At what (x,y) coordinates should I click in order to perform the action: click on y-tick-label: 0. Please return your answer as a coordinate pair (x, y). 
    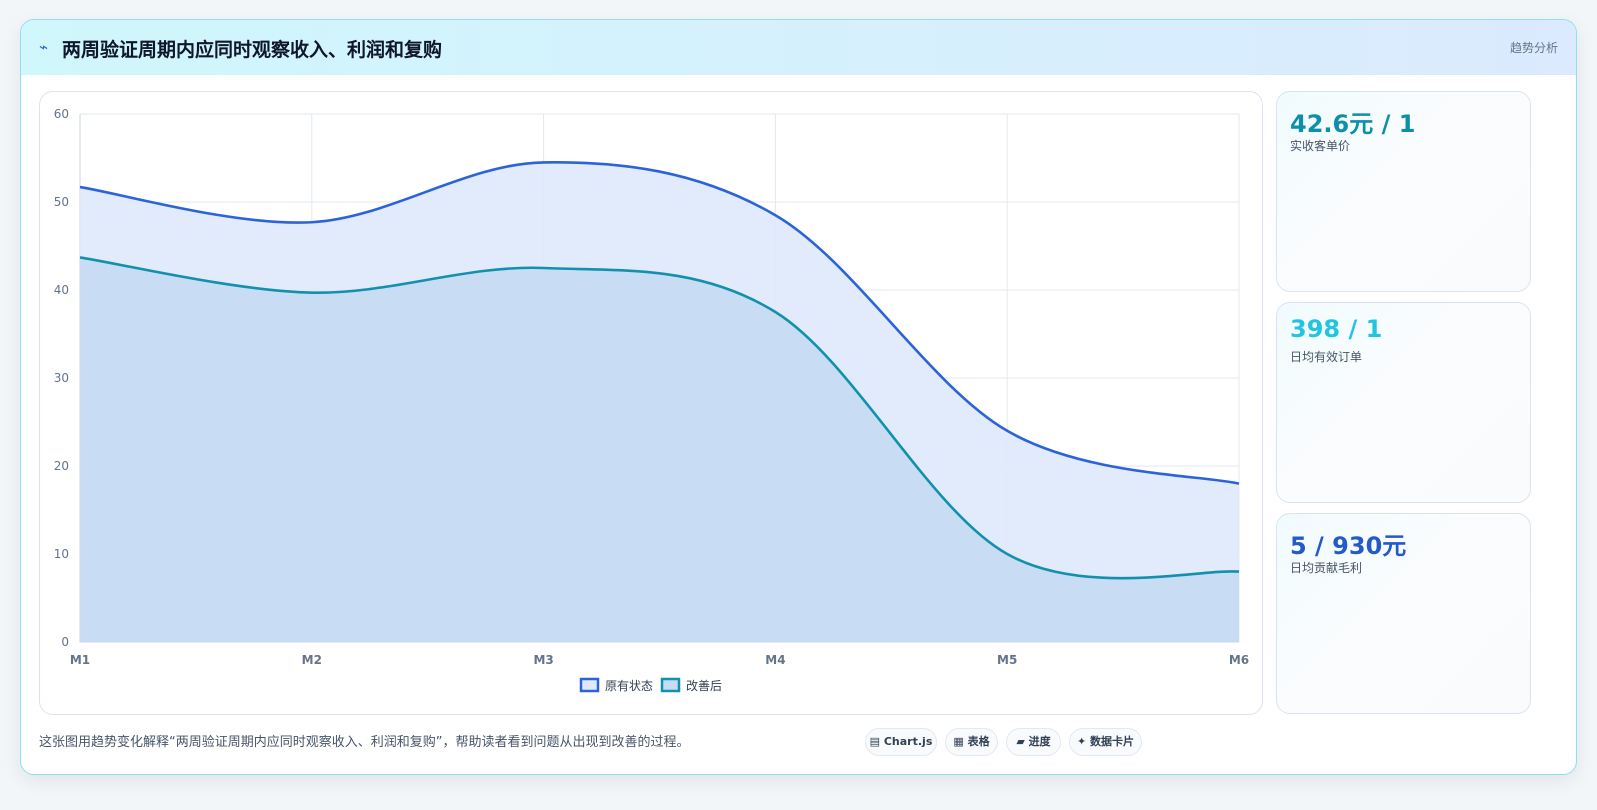
    Looking at the image, I should click on (65, 642).